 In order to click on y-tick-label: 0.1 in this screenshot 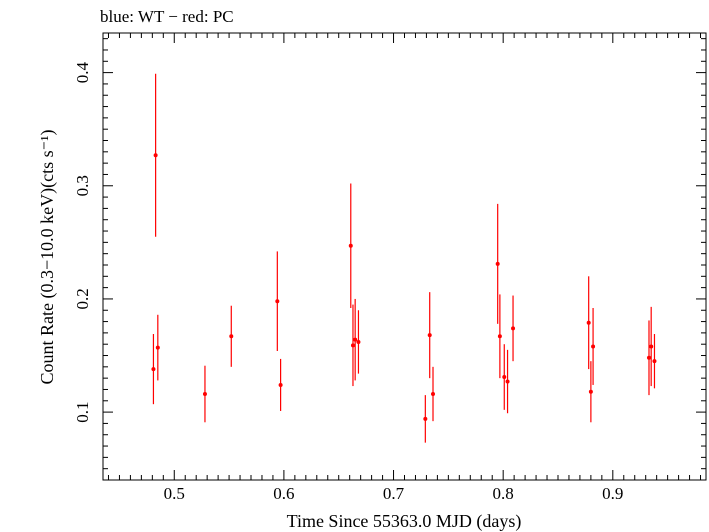, I will do `click(82, 411)`.